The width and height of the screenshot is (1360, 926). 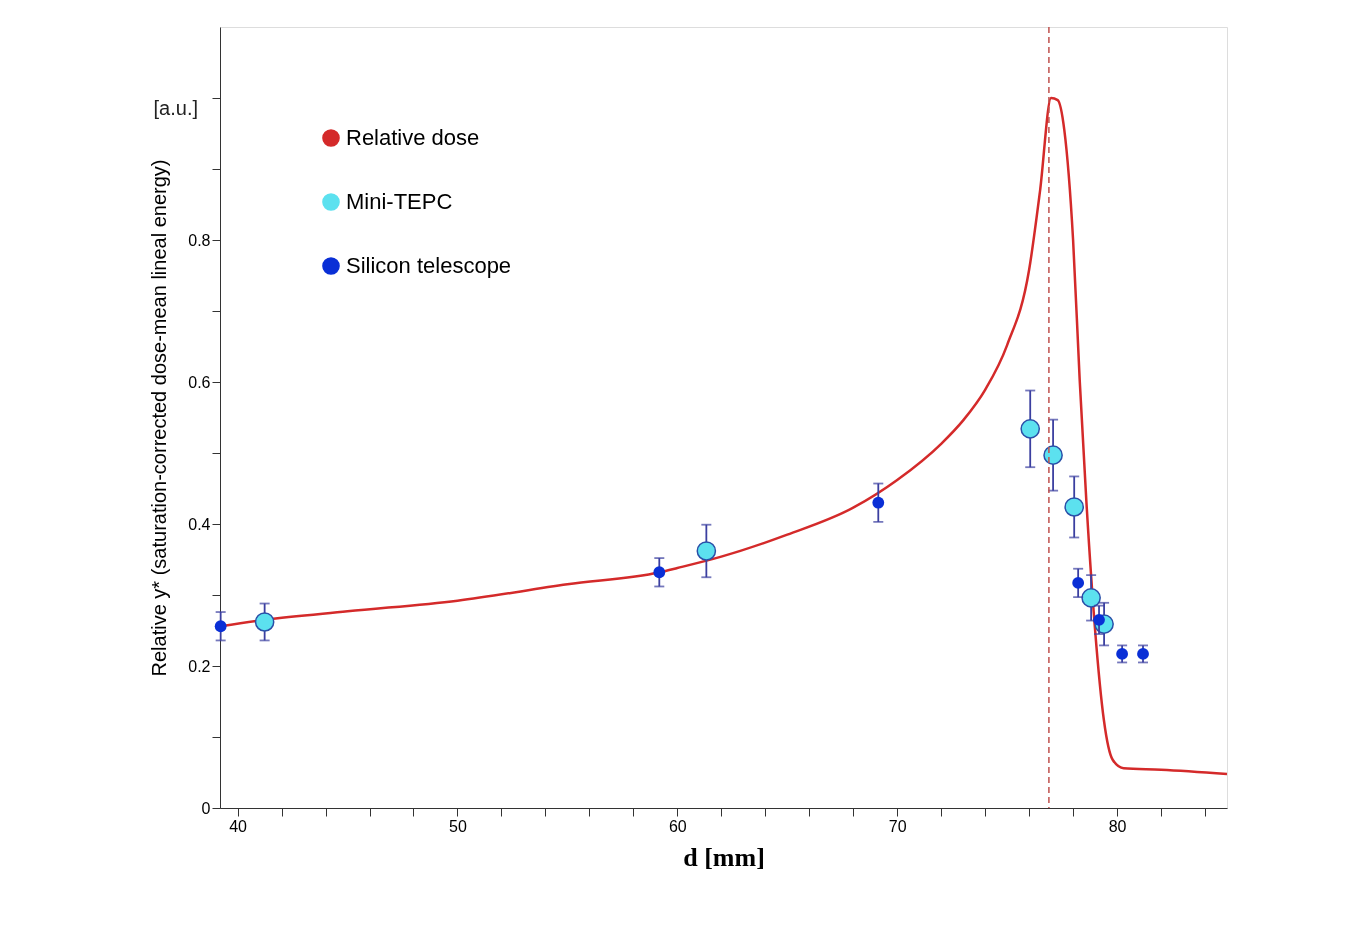 I want to click on y-tick-label: 0.8, so click(x=199, y=240).